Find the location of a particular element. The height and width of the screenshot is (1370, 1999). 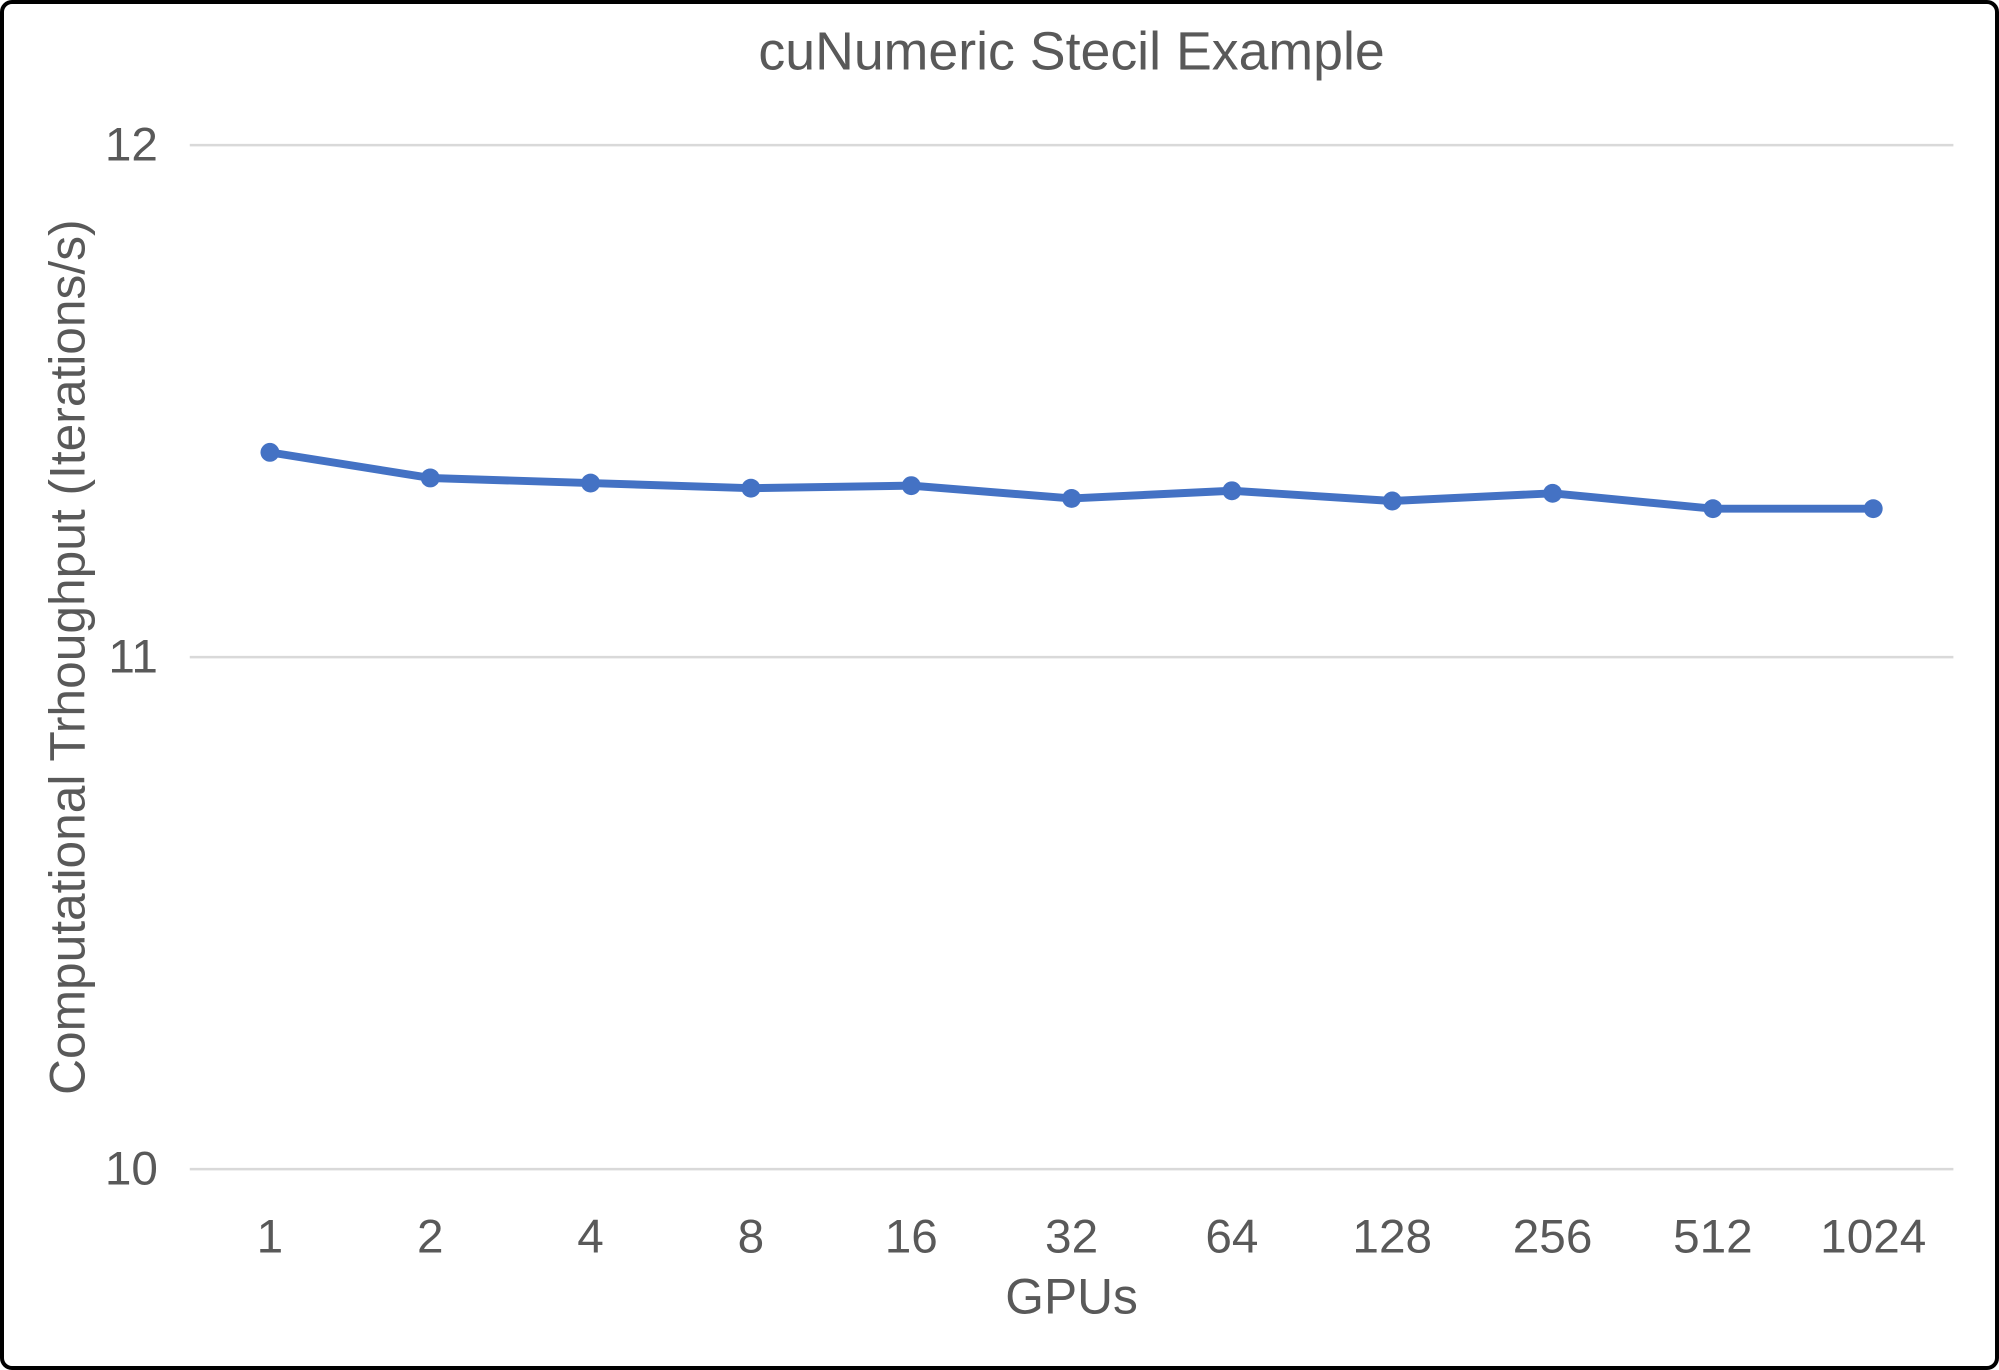

x-tick-label: 8 is located at coordinates (751, 1236).